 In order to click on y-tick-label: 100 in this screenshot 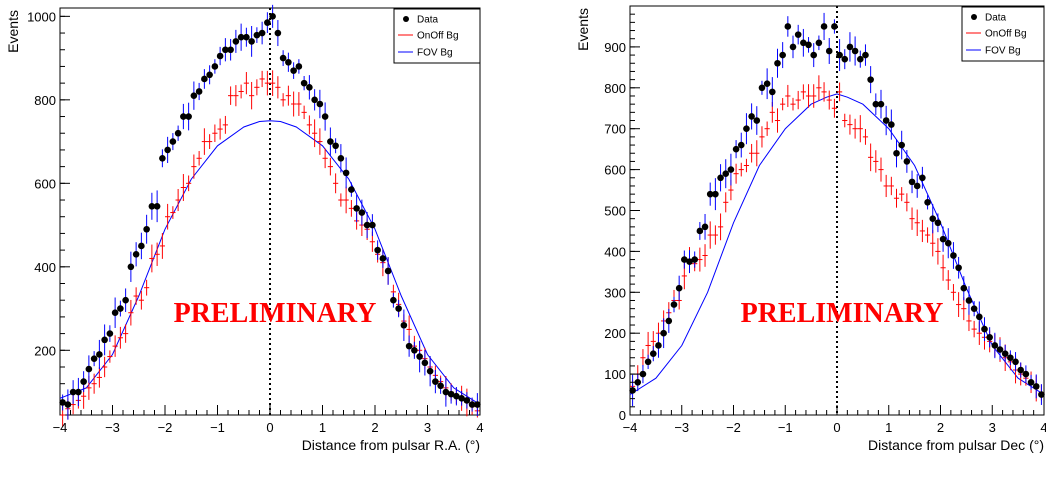, I will do `click(615, 374)`.